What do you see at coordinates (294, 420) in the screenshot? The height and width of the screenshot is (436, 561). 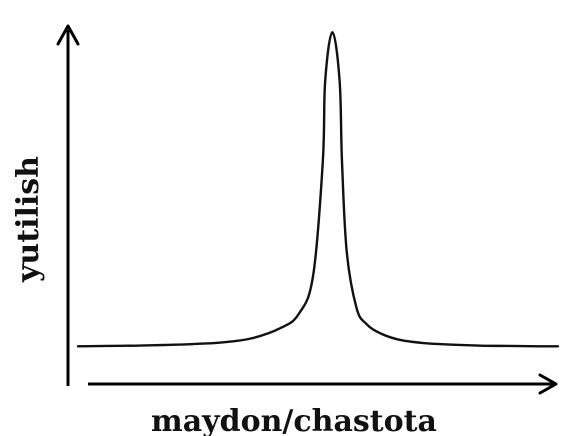 I see `x-axis-label: maydon/chastota` at bounding box center [294, 420].